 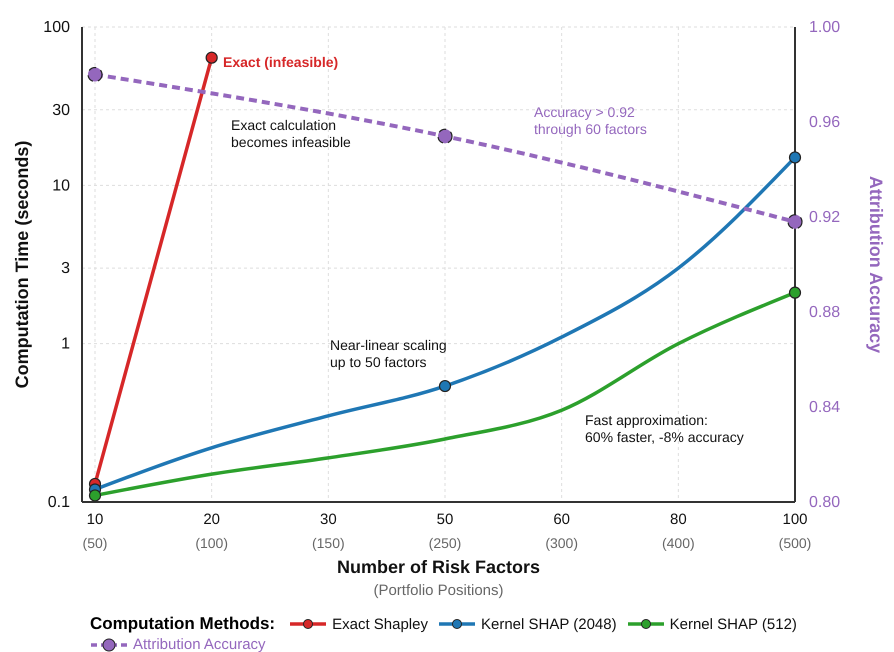 What do you see at coordinates (824, 217) in the screenshot?
I see `y2-tick-label: 0.92` at bounding box center [824, 217].